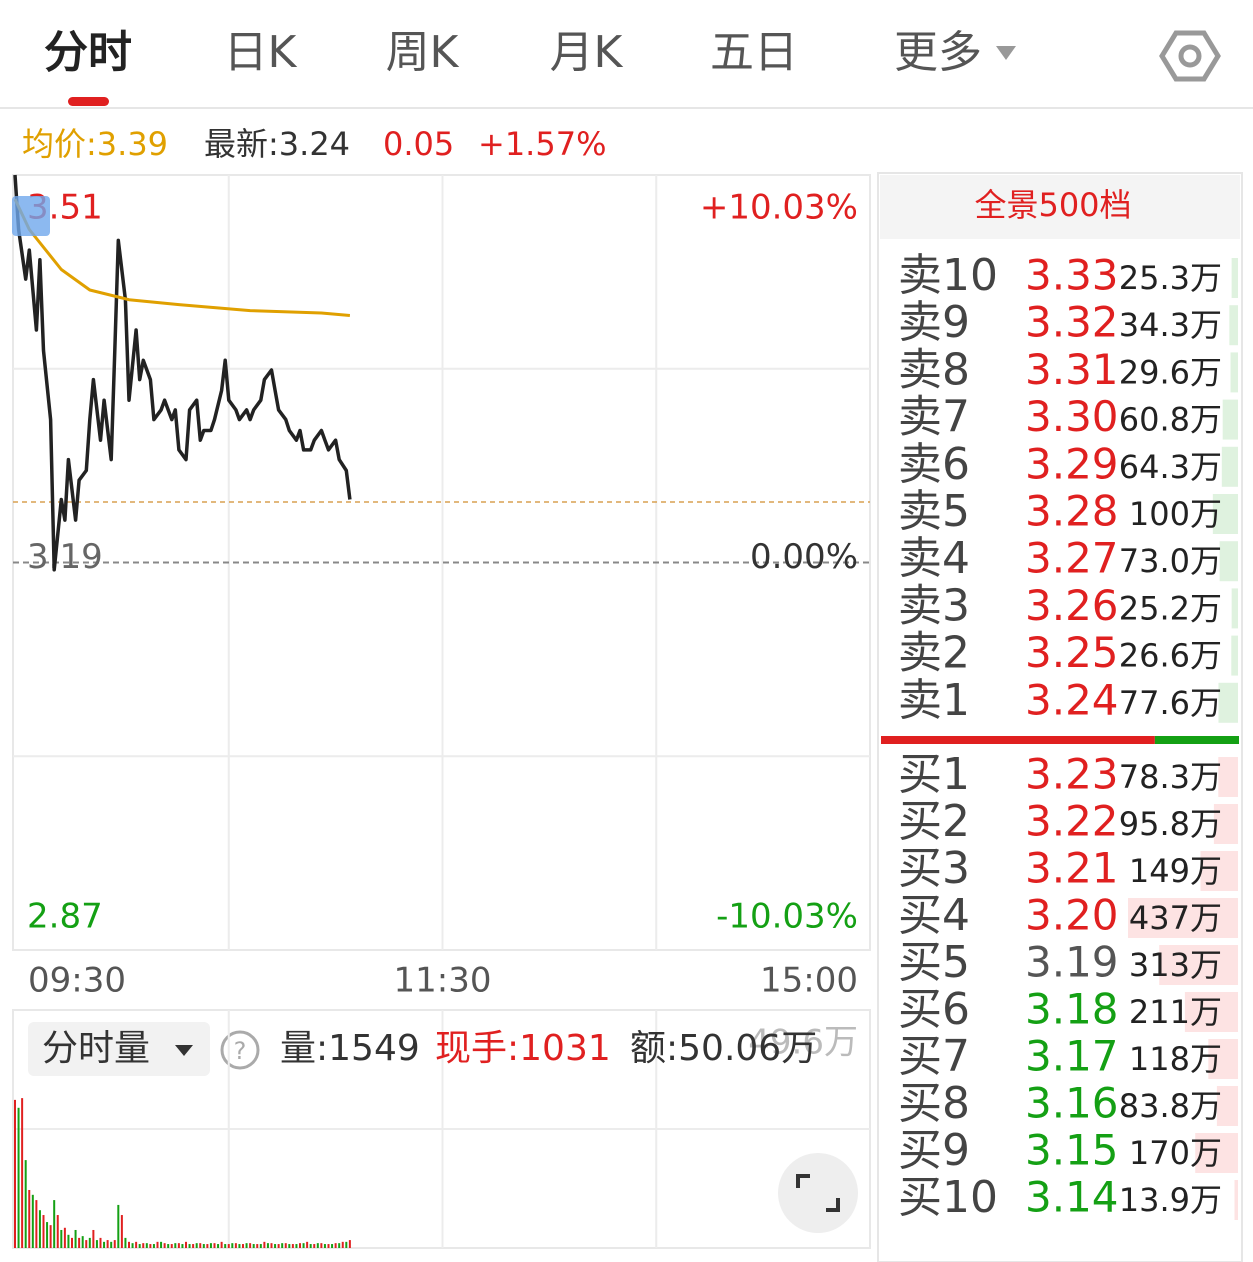  Describe the element at coordinates (1170, 777) in the screenshot. I see `level-volume: 78.3万` at that location.